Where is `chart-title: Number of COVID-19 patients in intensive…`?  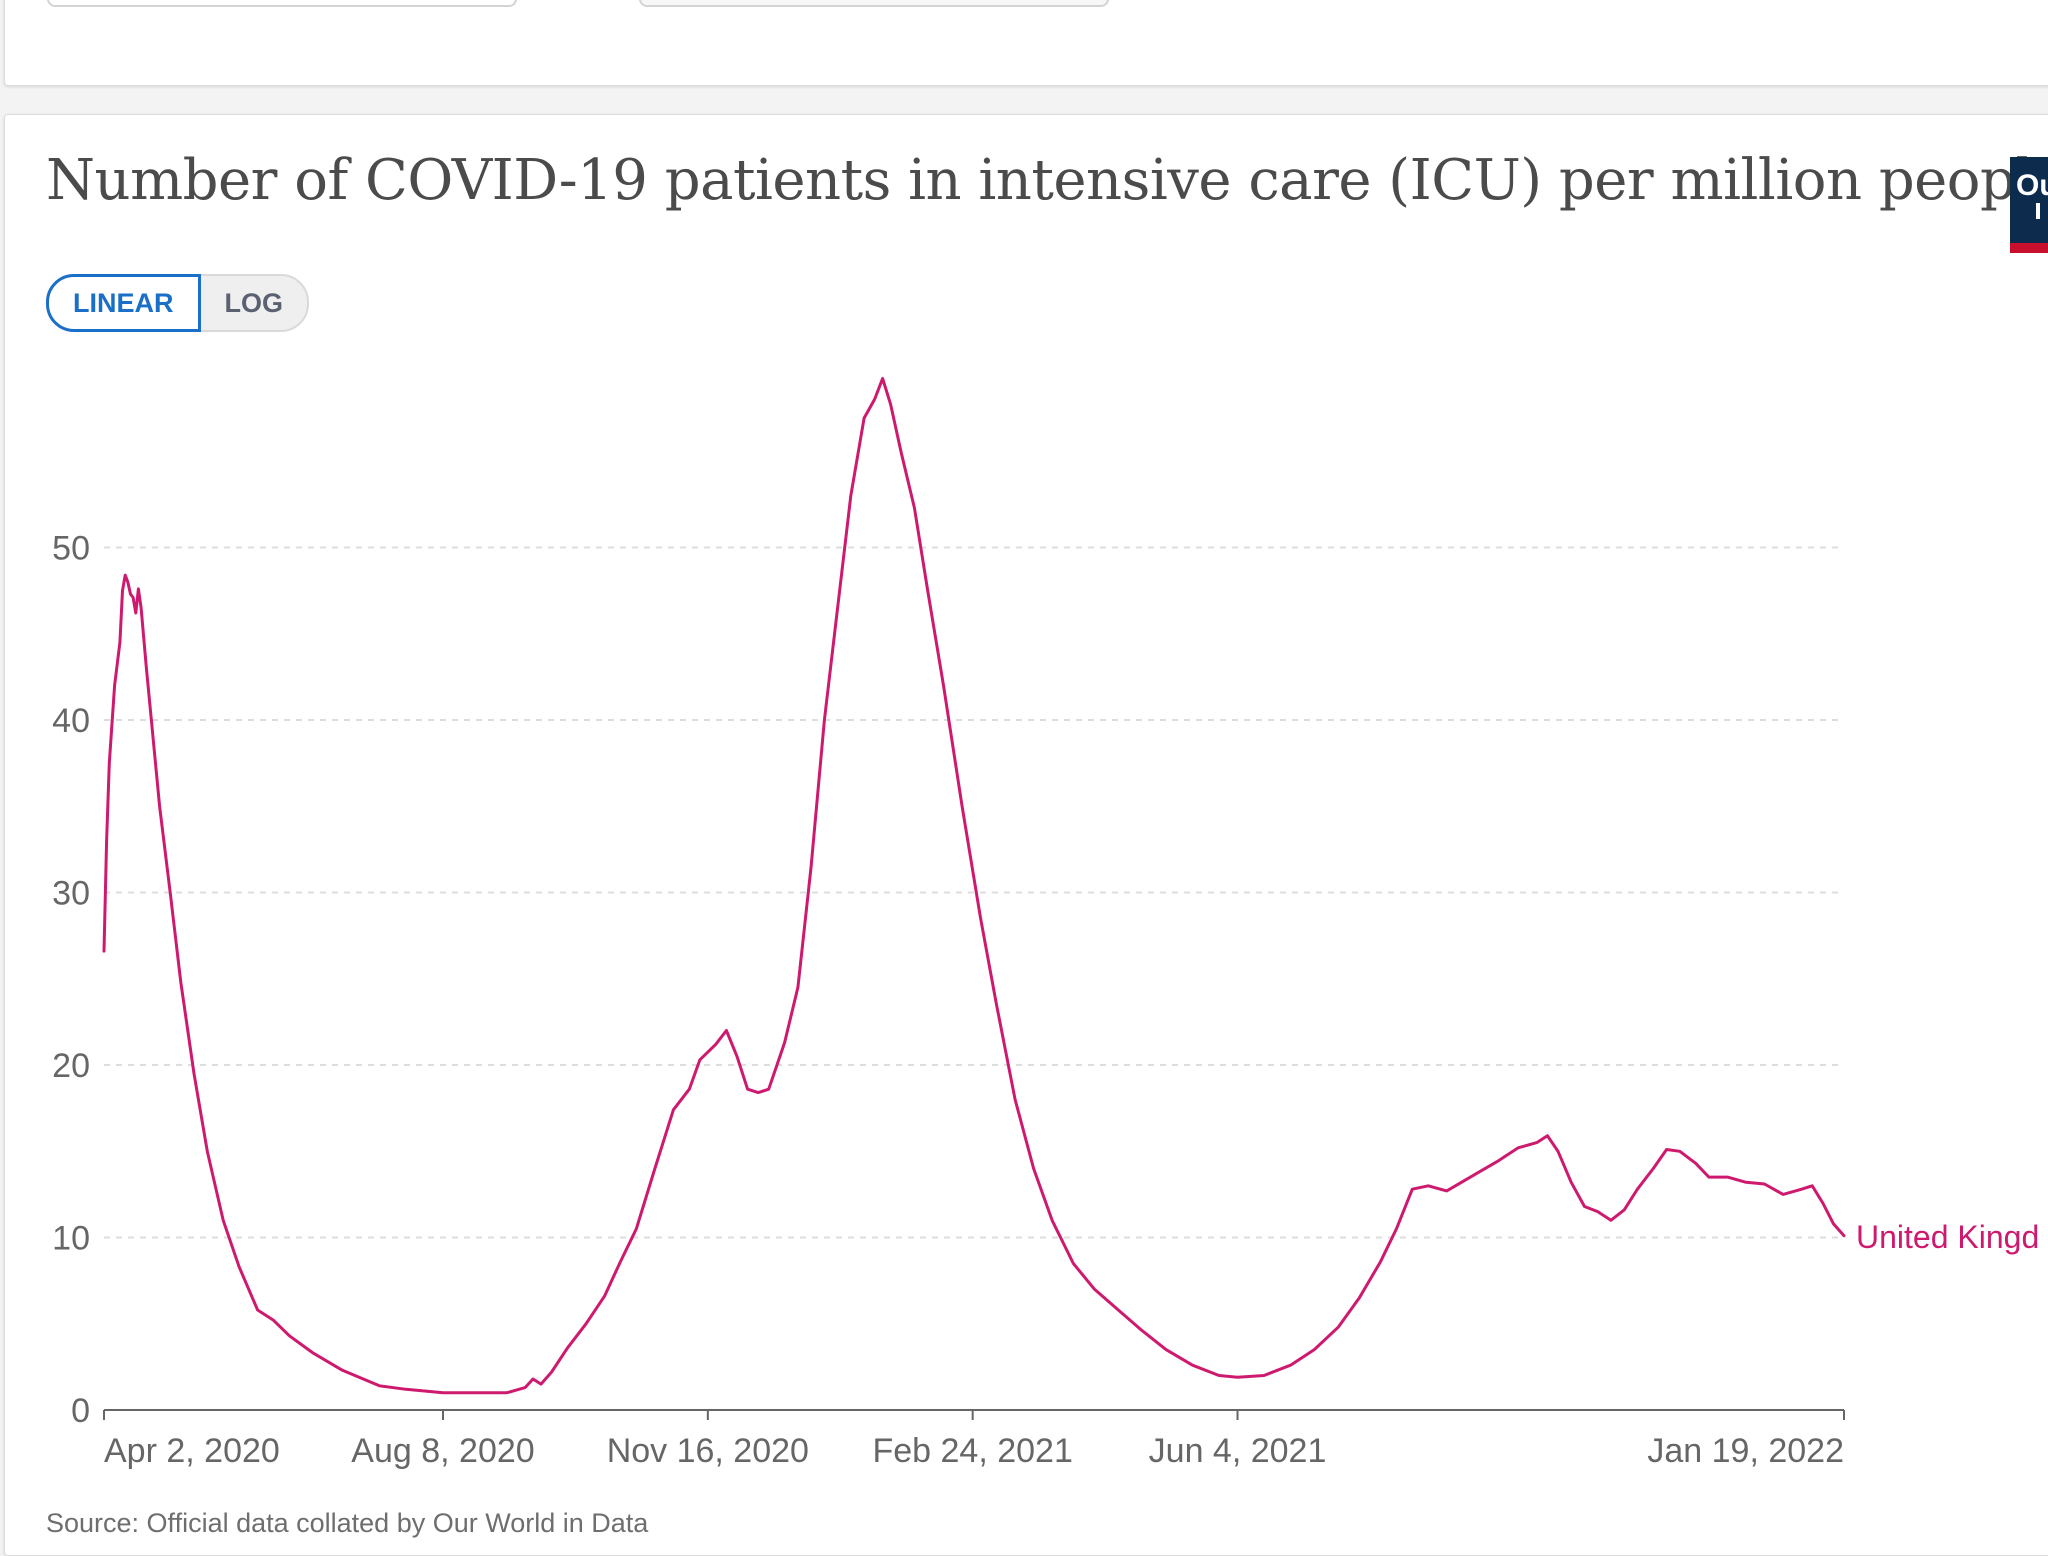
chart-title: Number of COVID-19 patients in intensive… is located at coordinates (1047, 180).